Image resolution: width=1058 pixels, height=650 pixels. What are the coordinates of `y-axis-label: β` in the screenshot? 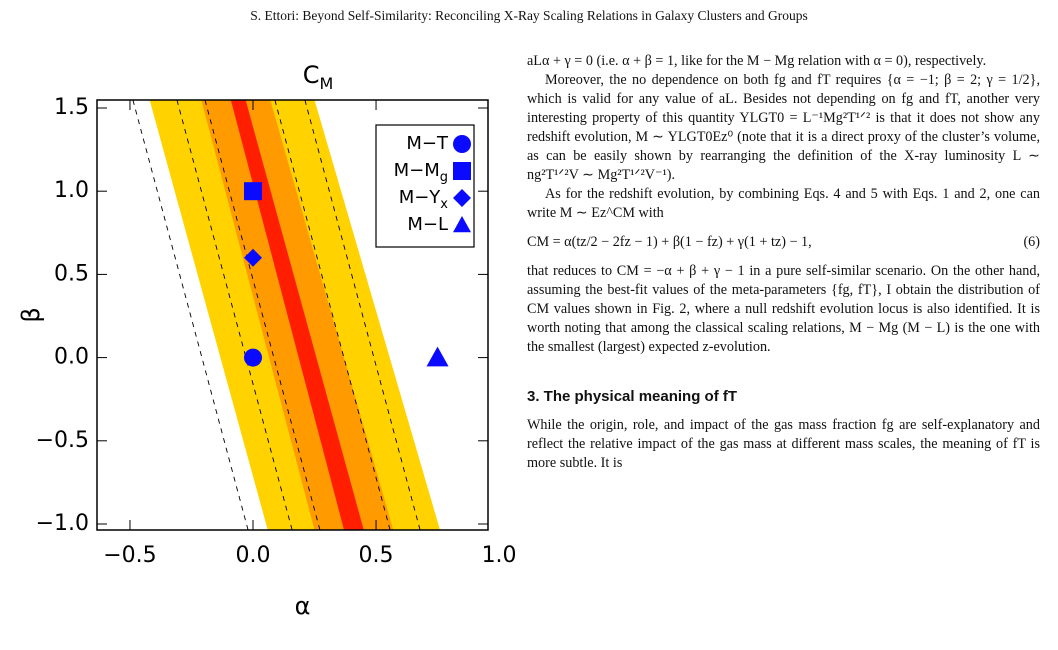 It's located at (31, 314).